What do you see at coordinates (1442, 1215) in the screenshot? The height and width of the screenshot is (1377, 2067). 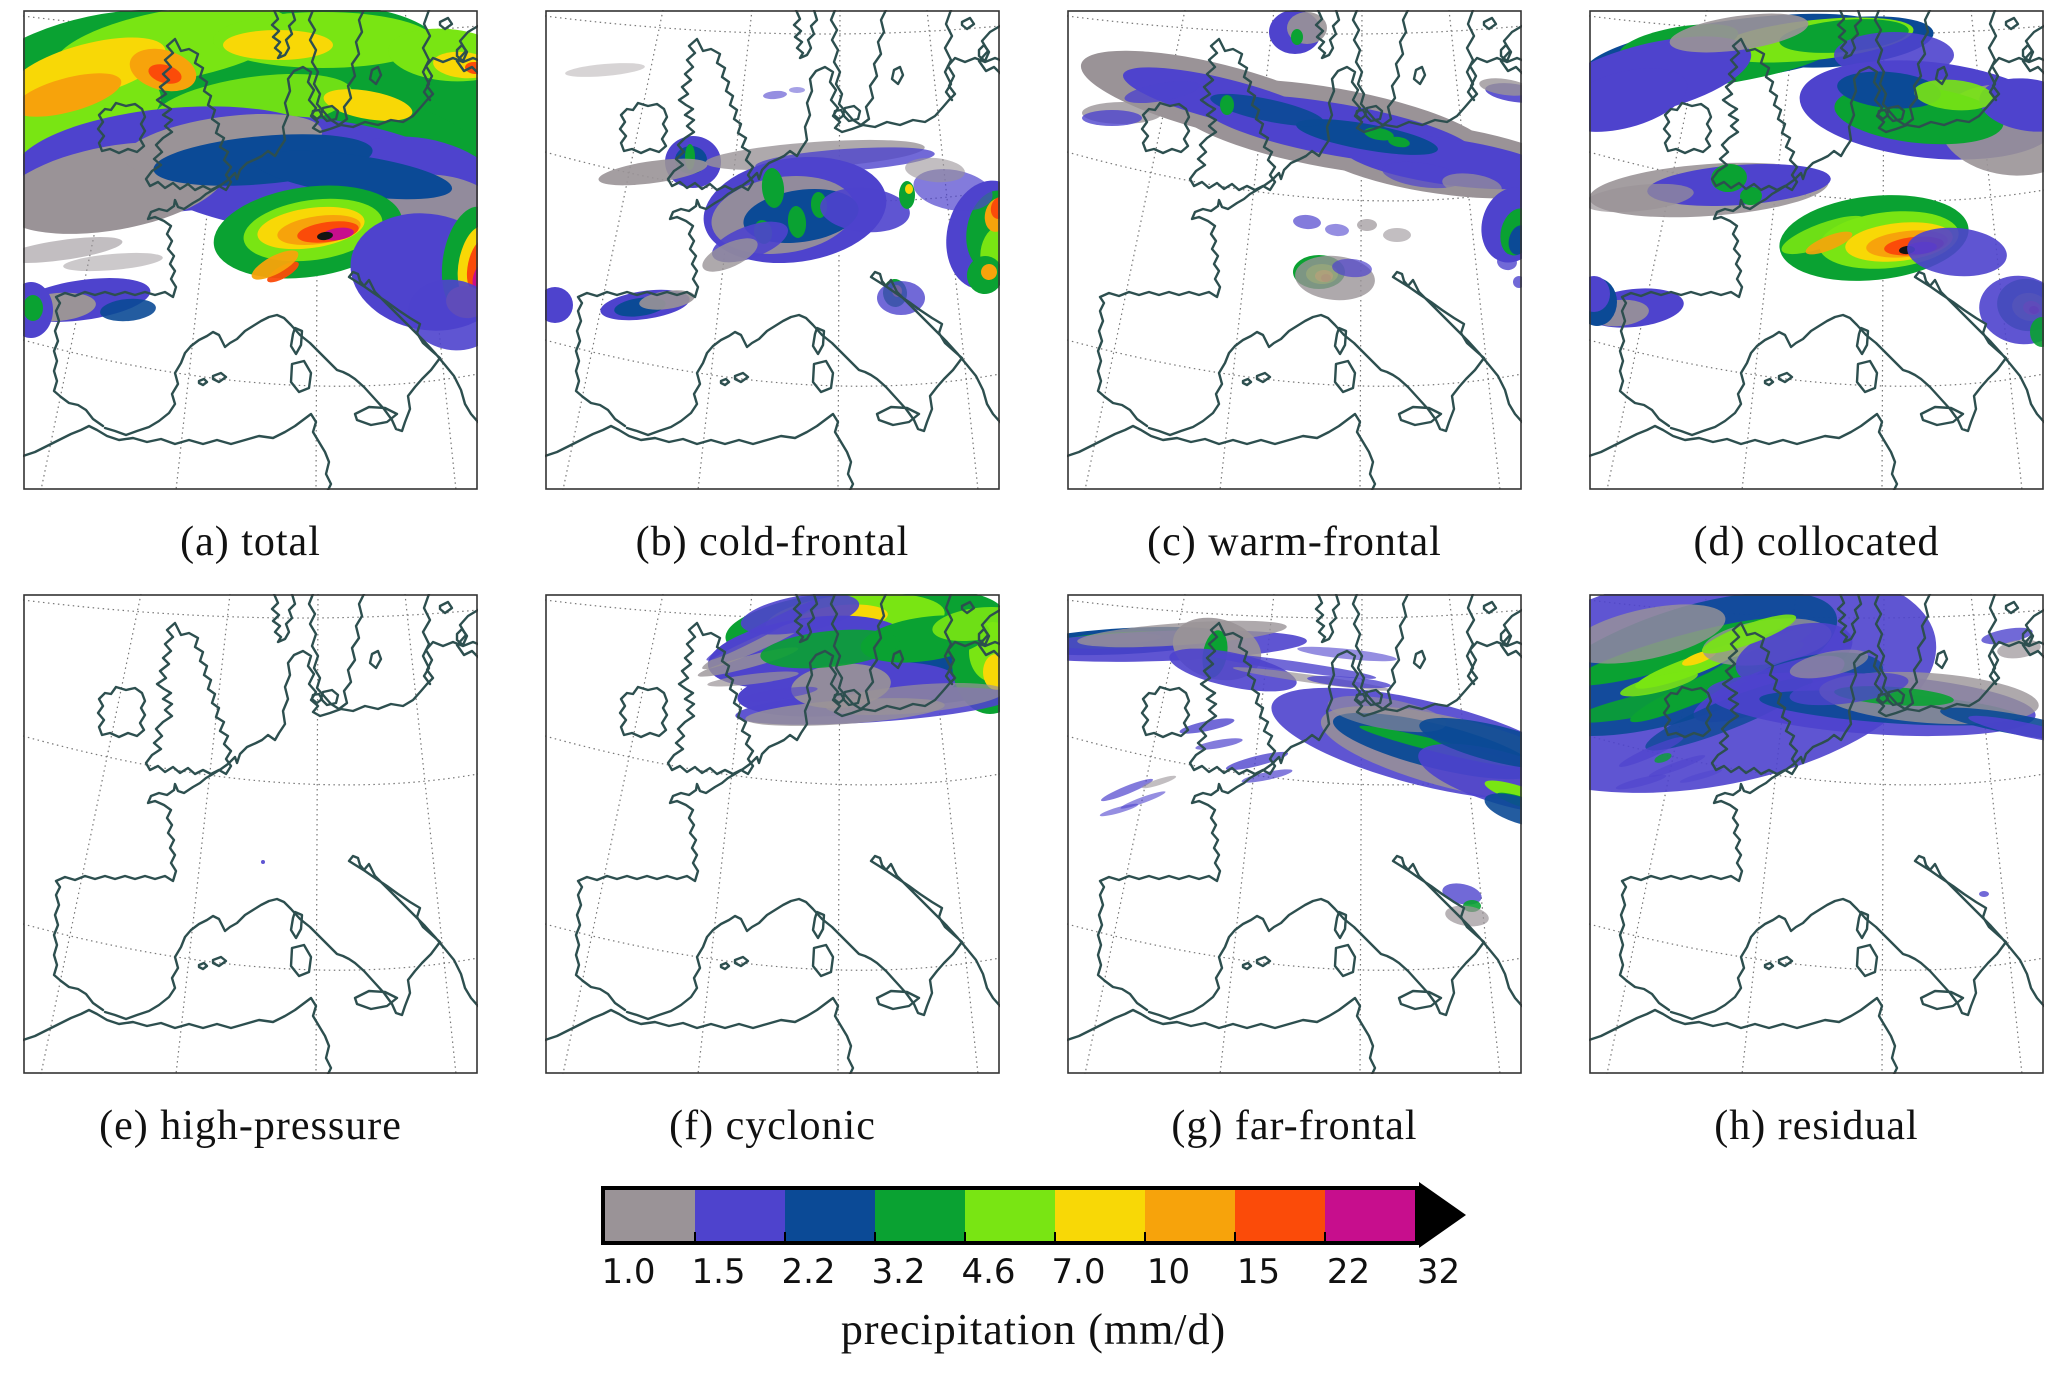 I see `colorbar-arrow-icon` at bounding box center [1442, 1215].